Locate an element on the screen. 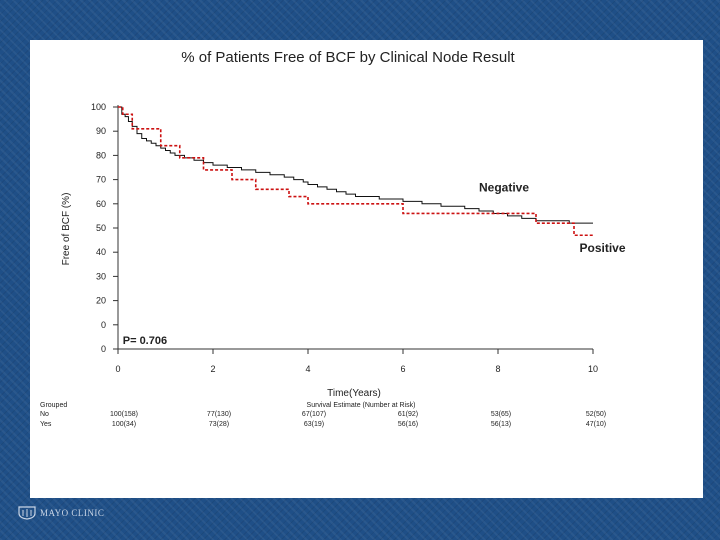 The height and width of the screenshot is (540, 720). risk-cell: 63(19) is located at coordinates (314, 424).